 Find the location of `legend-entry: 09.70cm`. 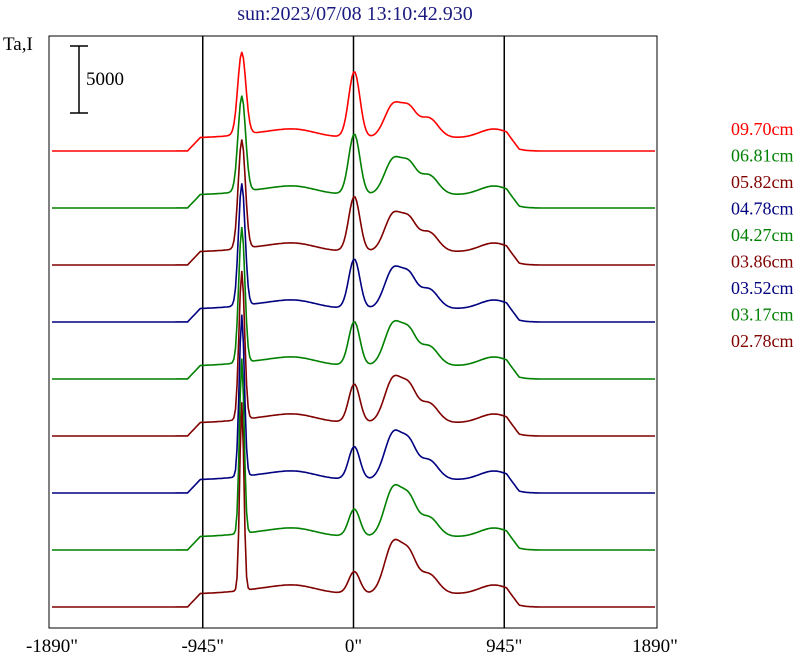

legend-entry: 09.70cm is located at coordinates (762, 129).